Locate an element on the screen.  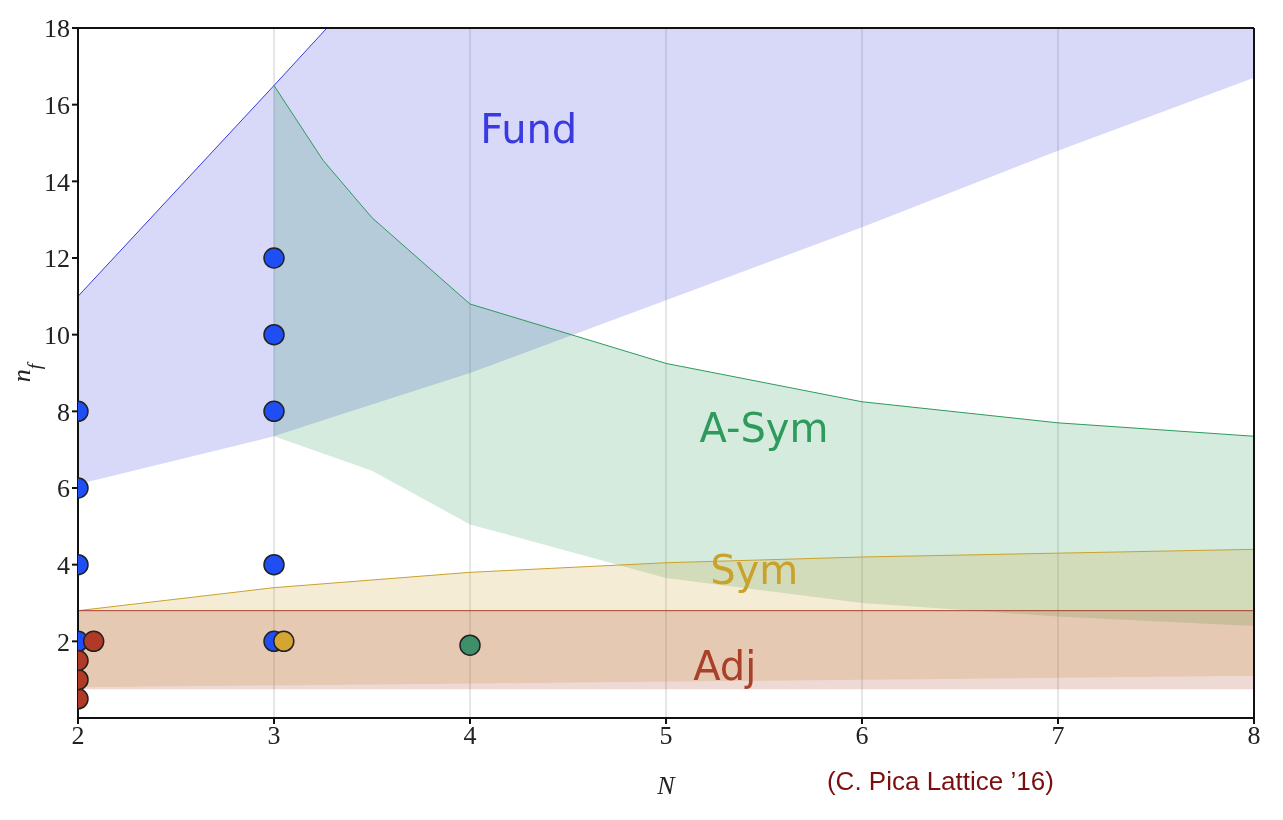
x-axis-title: N is located at coordinates (666, 785).